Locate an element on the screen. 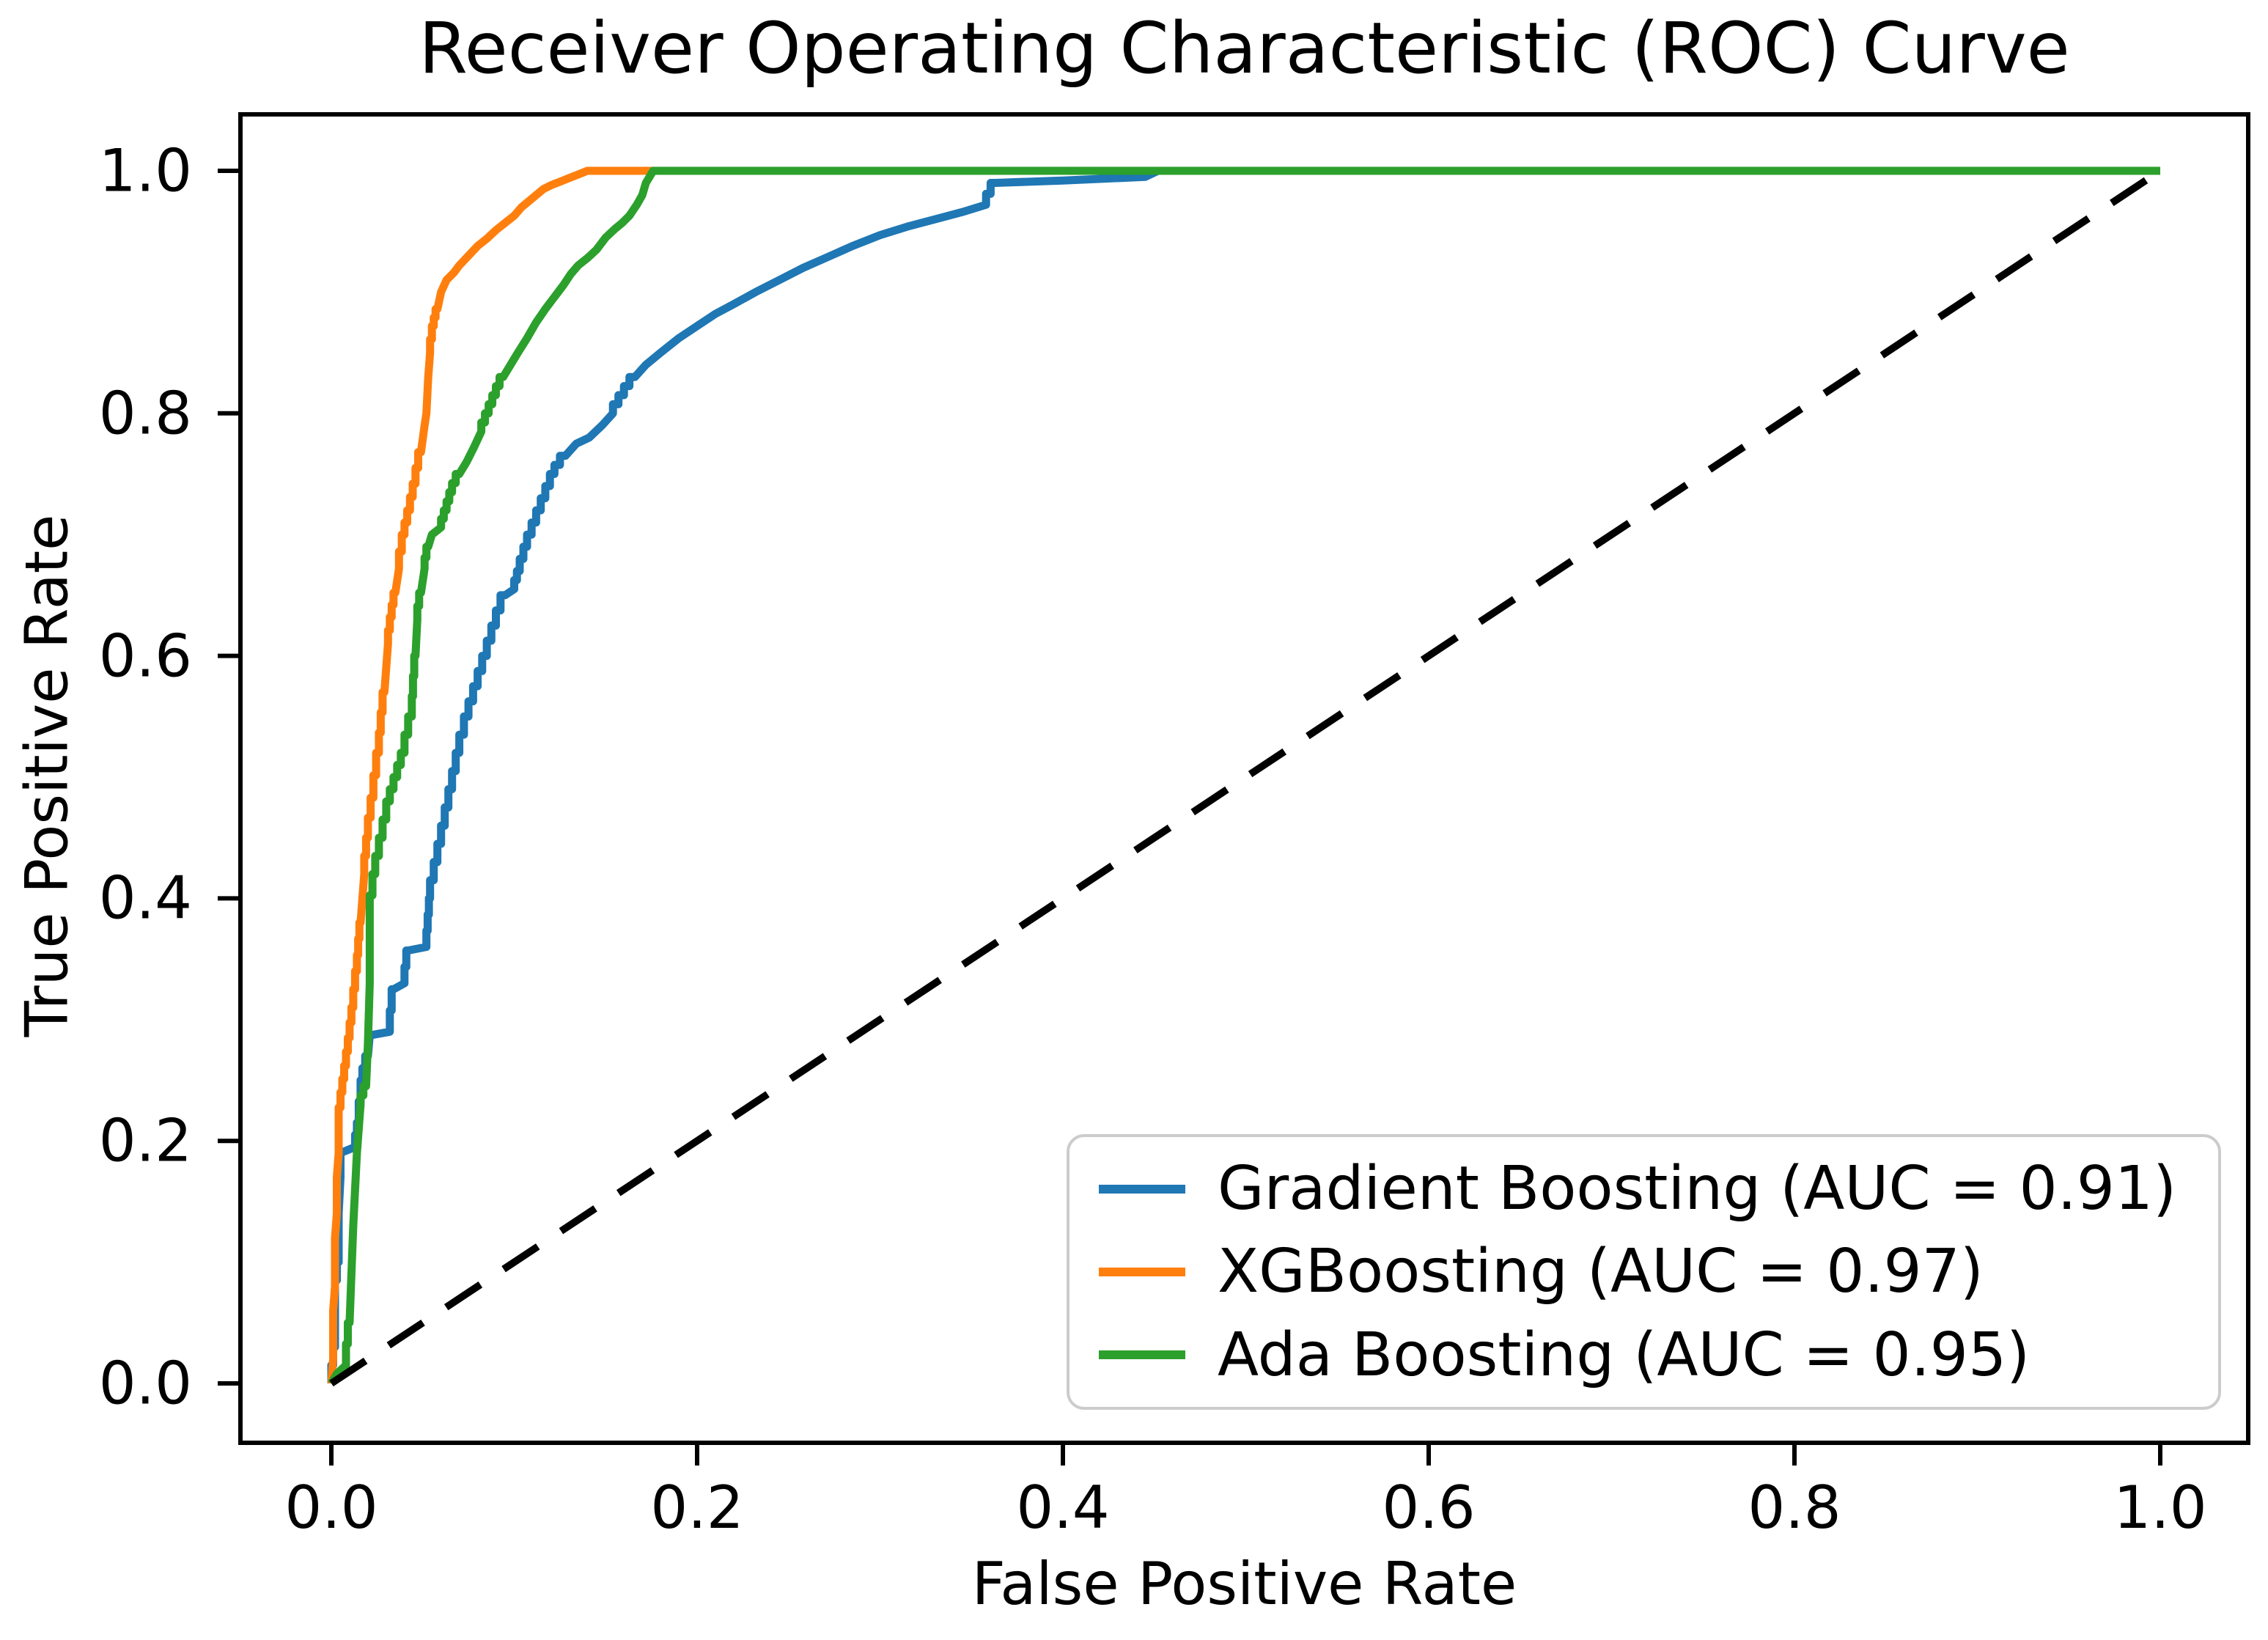 The image size is (2268, 1640). y-tick-label: 0.2 is located at coordinates (145, 1140).